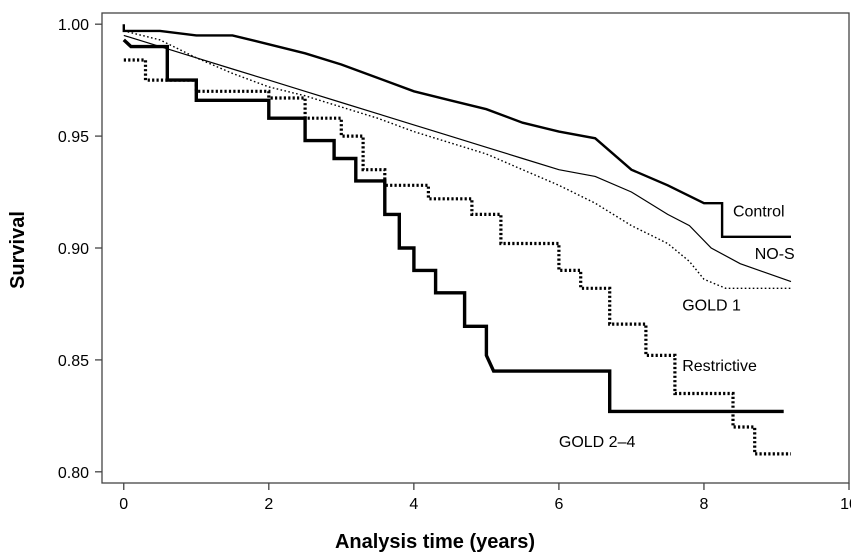 Image resolution: width=851 pixels, height=556 pixels. What do you see at coordinates (703, 504) in the screenshot?
I see `x-tick-label: 8` at bounding box center [703, 504].